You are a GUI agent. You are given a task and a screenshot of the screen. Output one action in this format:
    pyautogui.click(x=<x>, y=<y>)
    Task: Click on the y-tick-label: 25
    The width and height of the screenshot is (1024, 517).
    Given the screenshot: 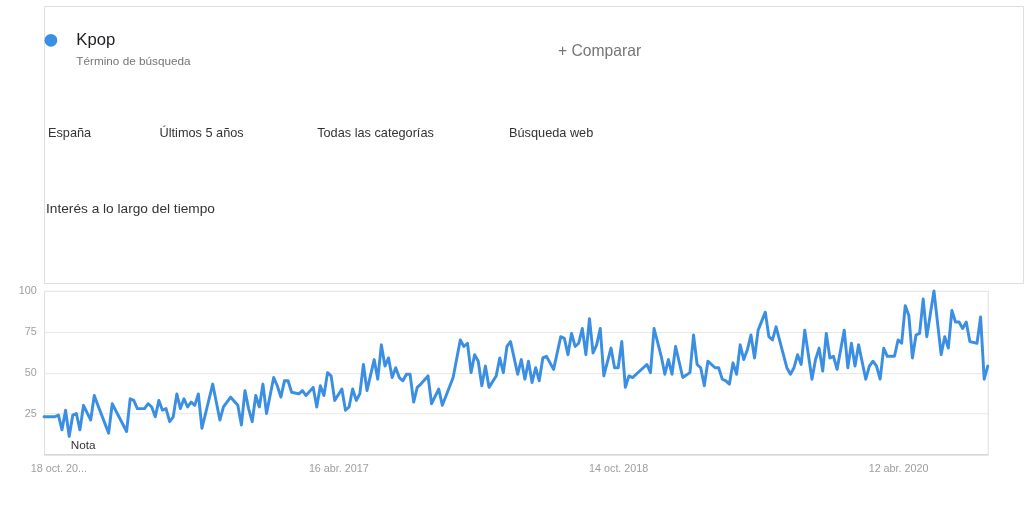 What is the action you would take?
    pyautogui.click(x=30, y=412)
    